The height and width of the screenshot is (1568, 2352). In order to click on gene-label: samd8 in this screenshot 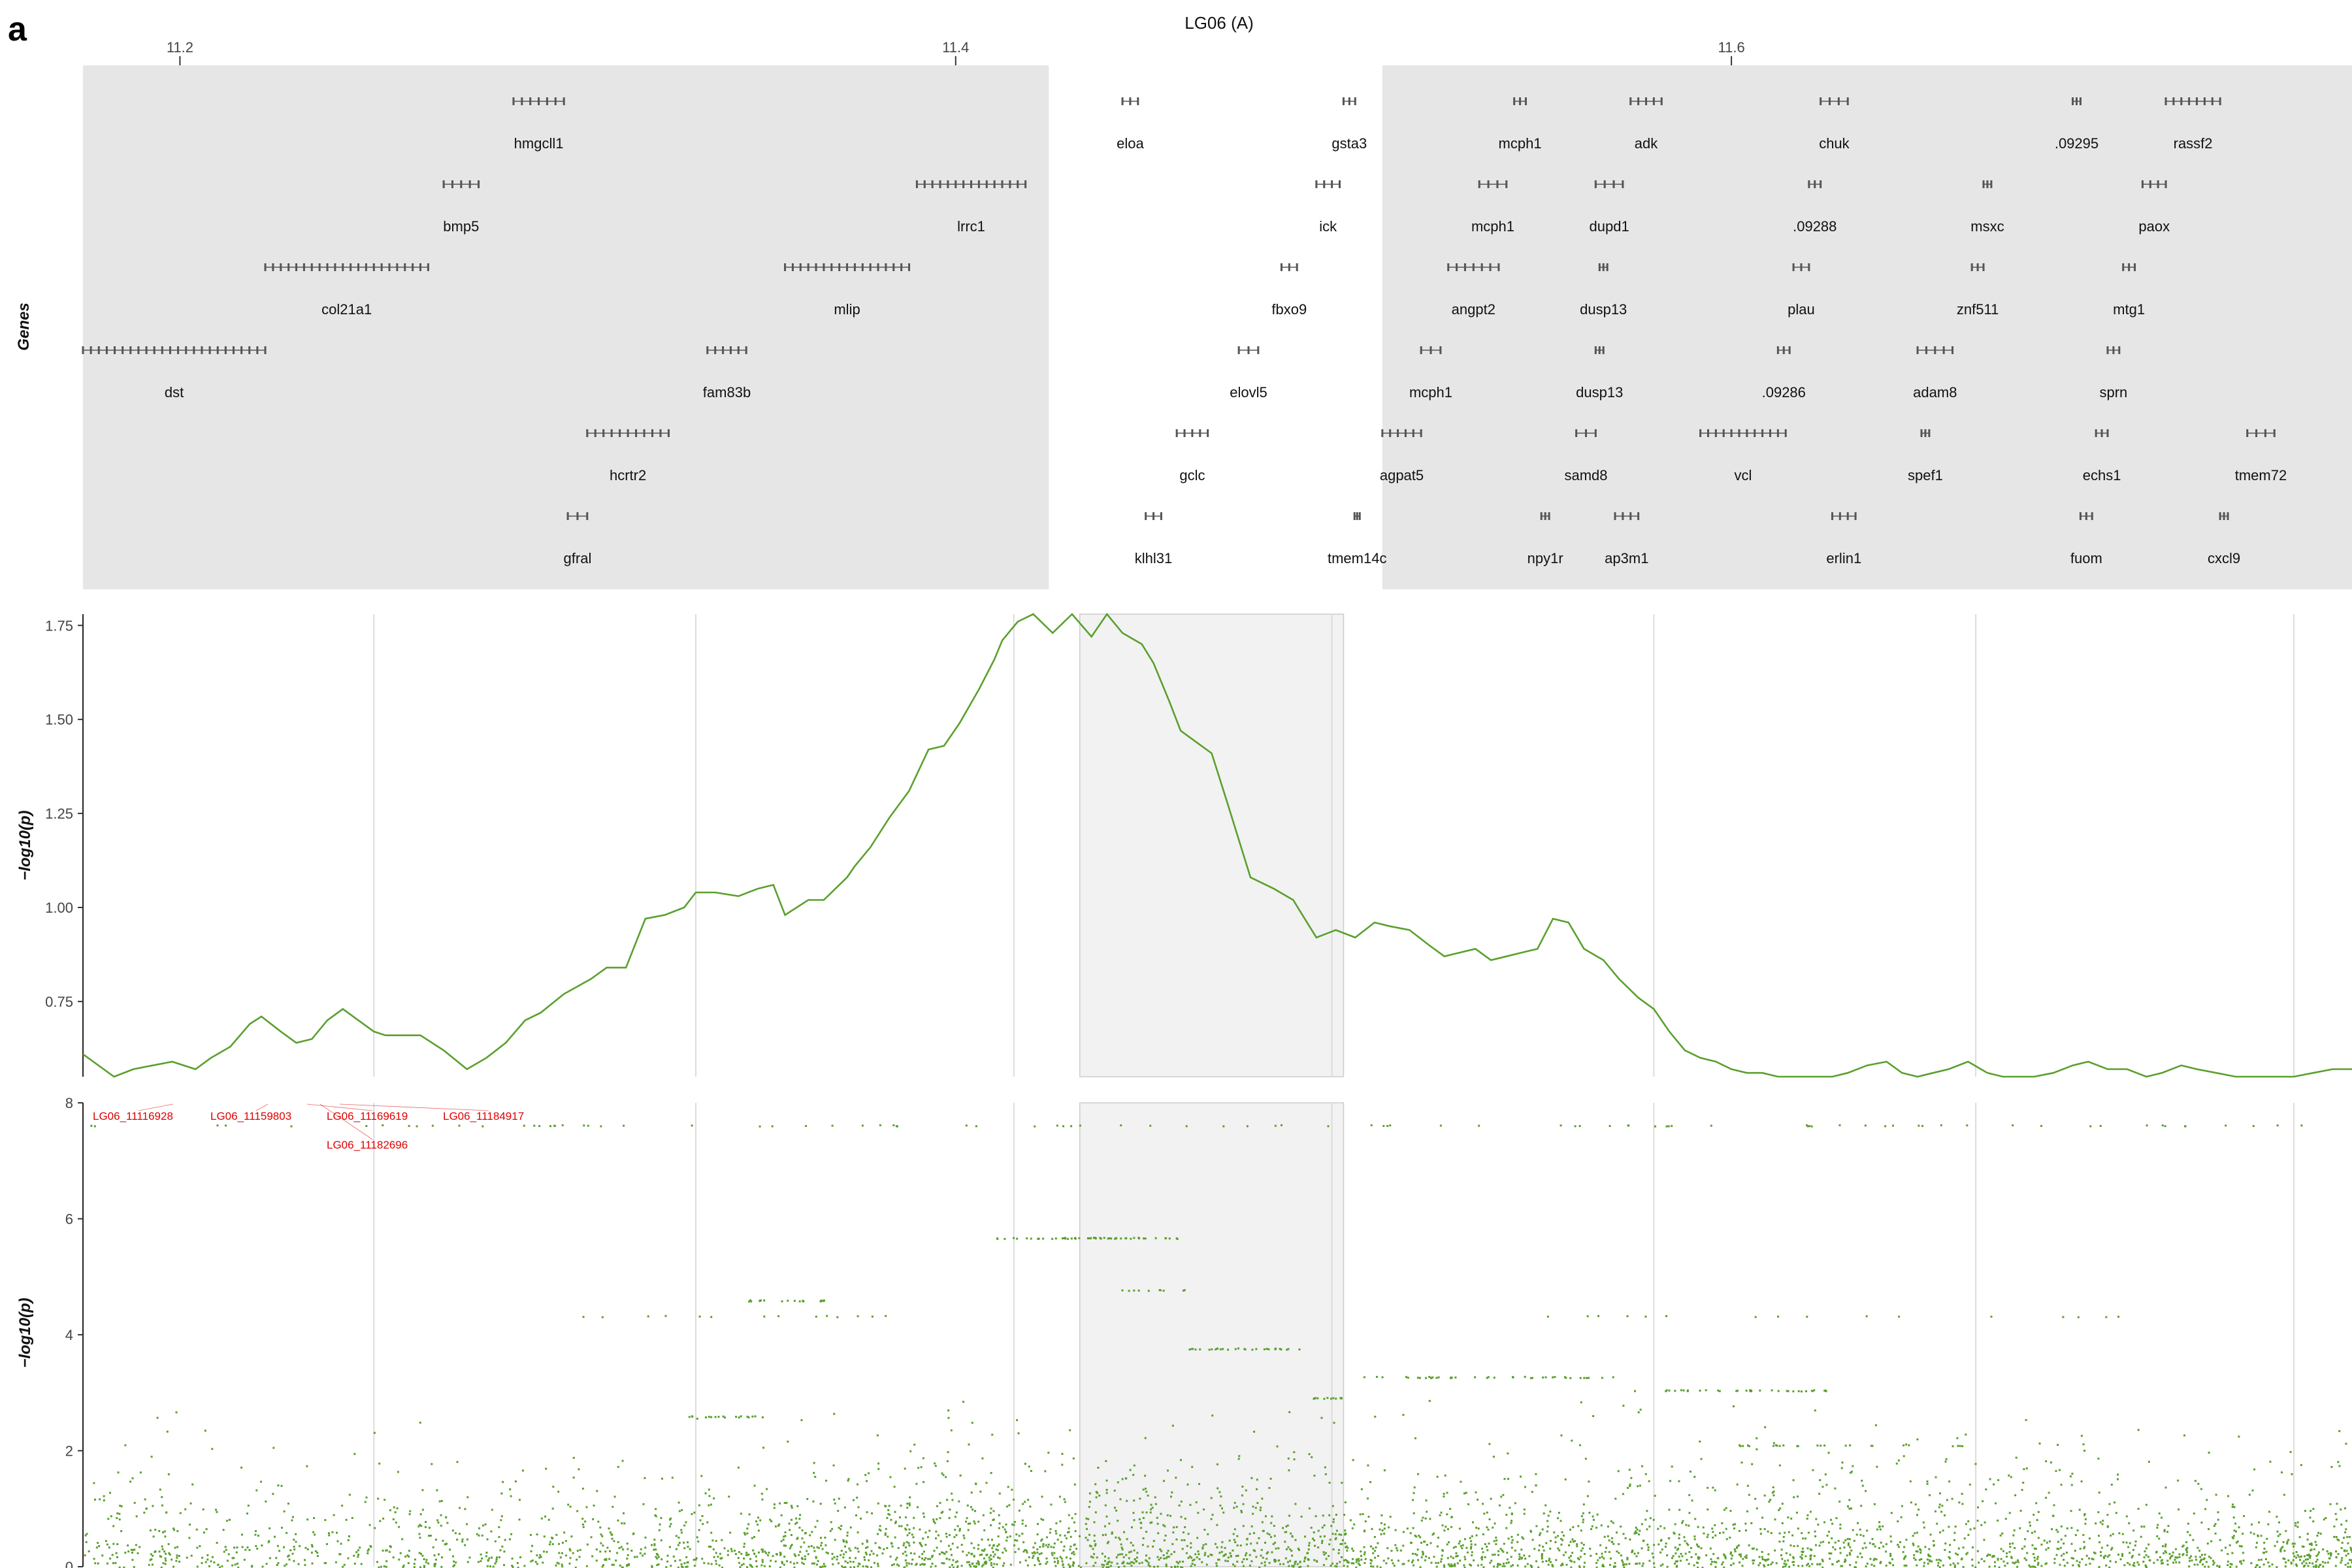, I will do `click(1585, 475)`.